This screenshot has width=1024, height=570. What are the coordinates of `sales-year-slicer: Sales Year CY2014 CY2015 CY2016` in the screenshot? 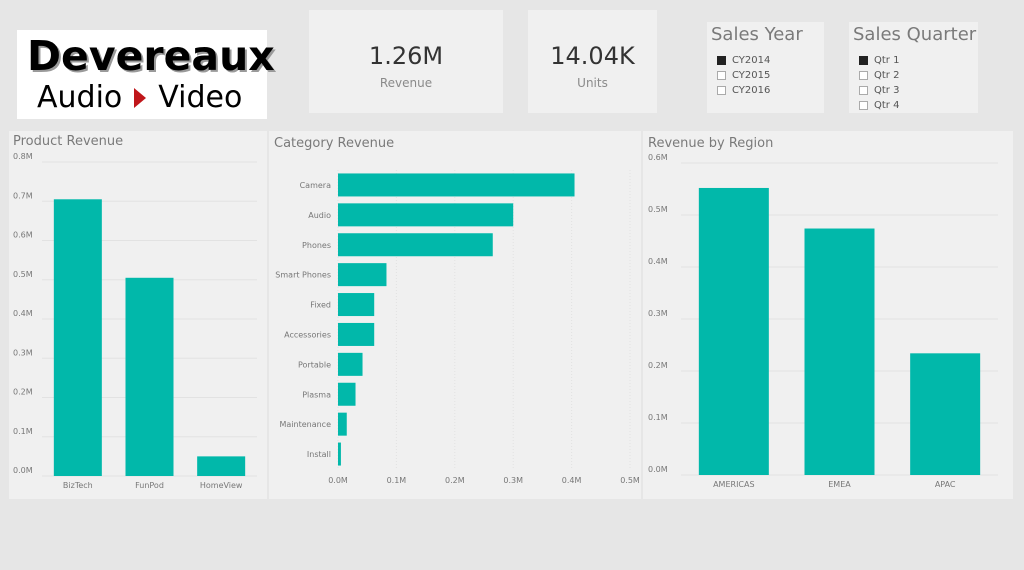 It's located at (765, 67).